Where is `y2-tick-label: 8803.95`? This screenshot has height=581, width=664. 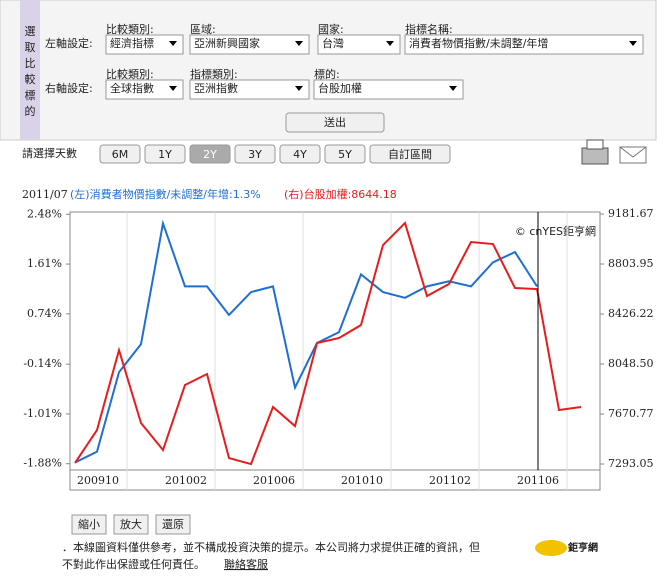 y2-tick-label: 8803.95 is located at coordinates (631, 263).